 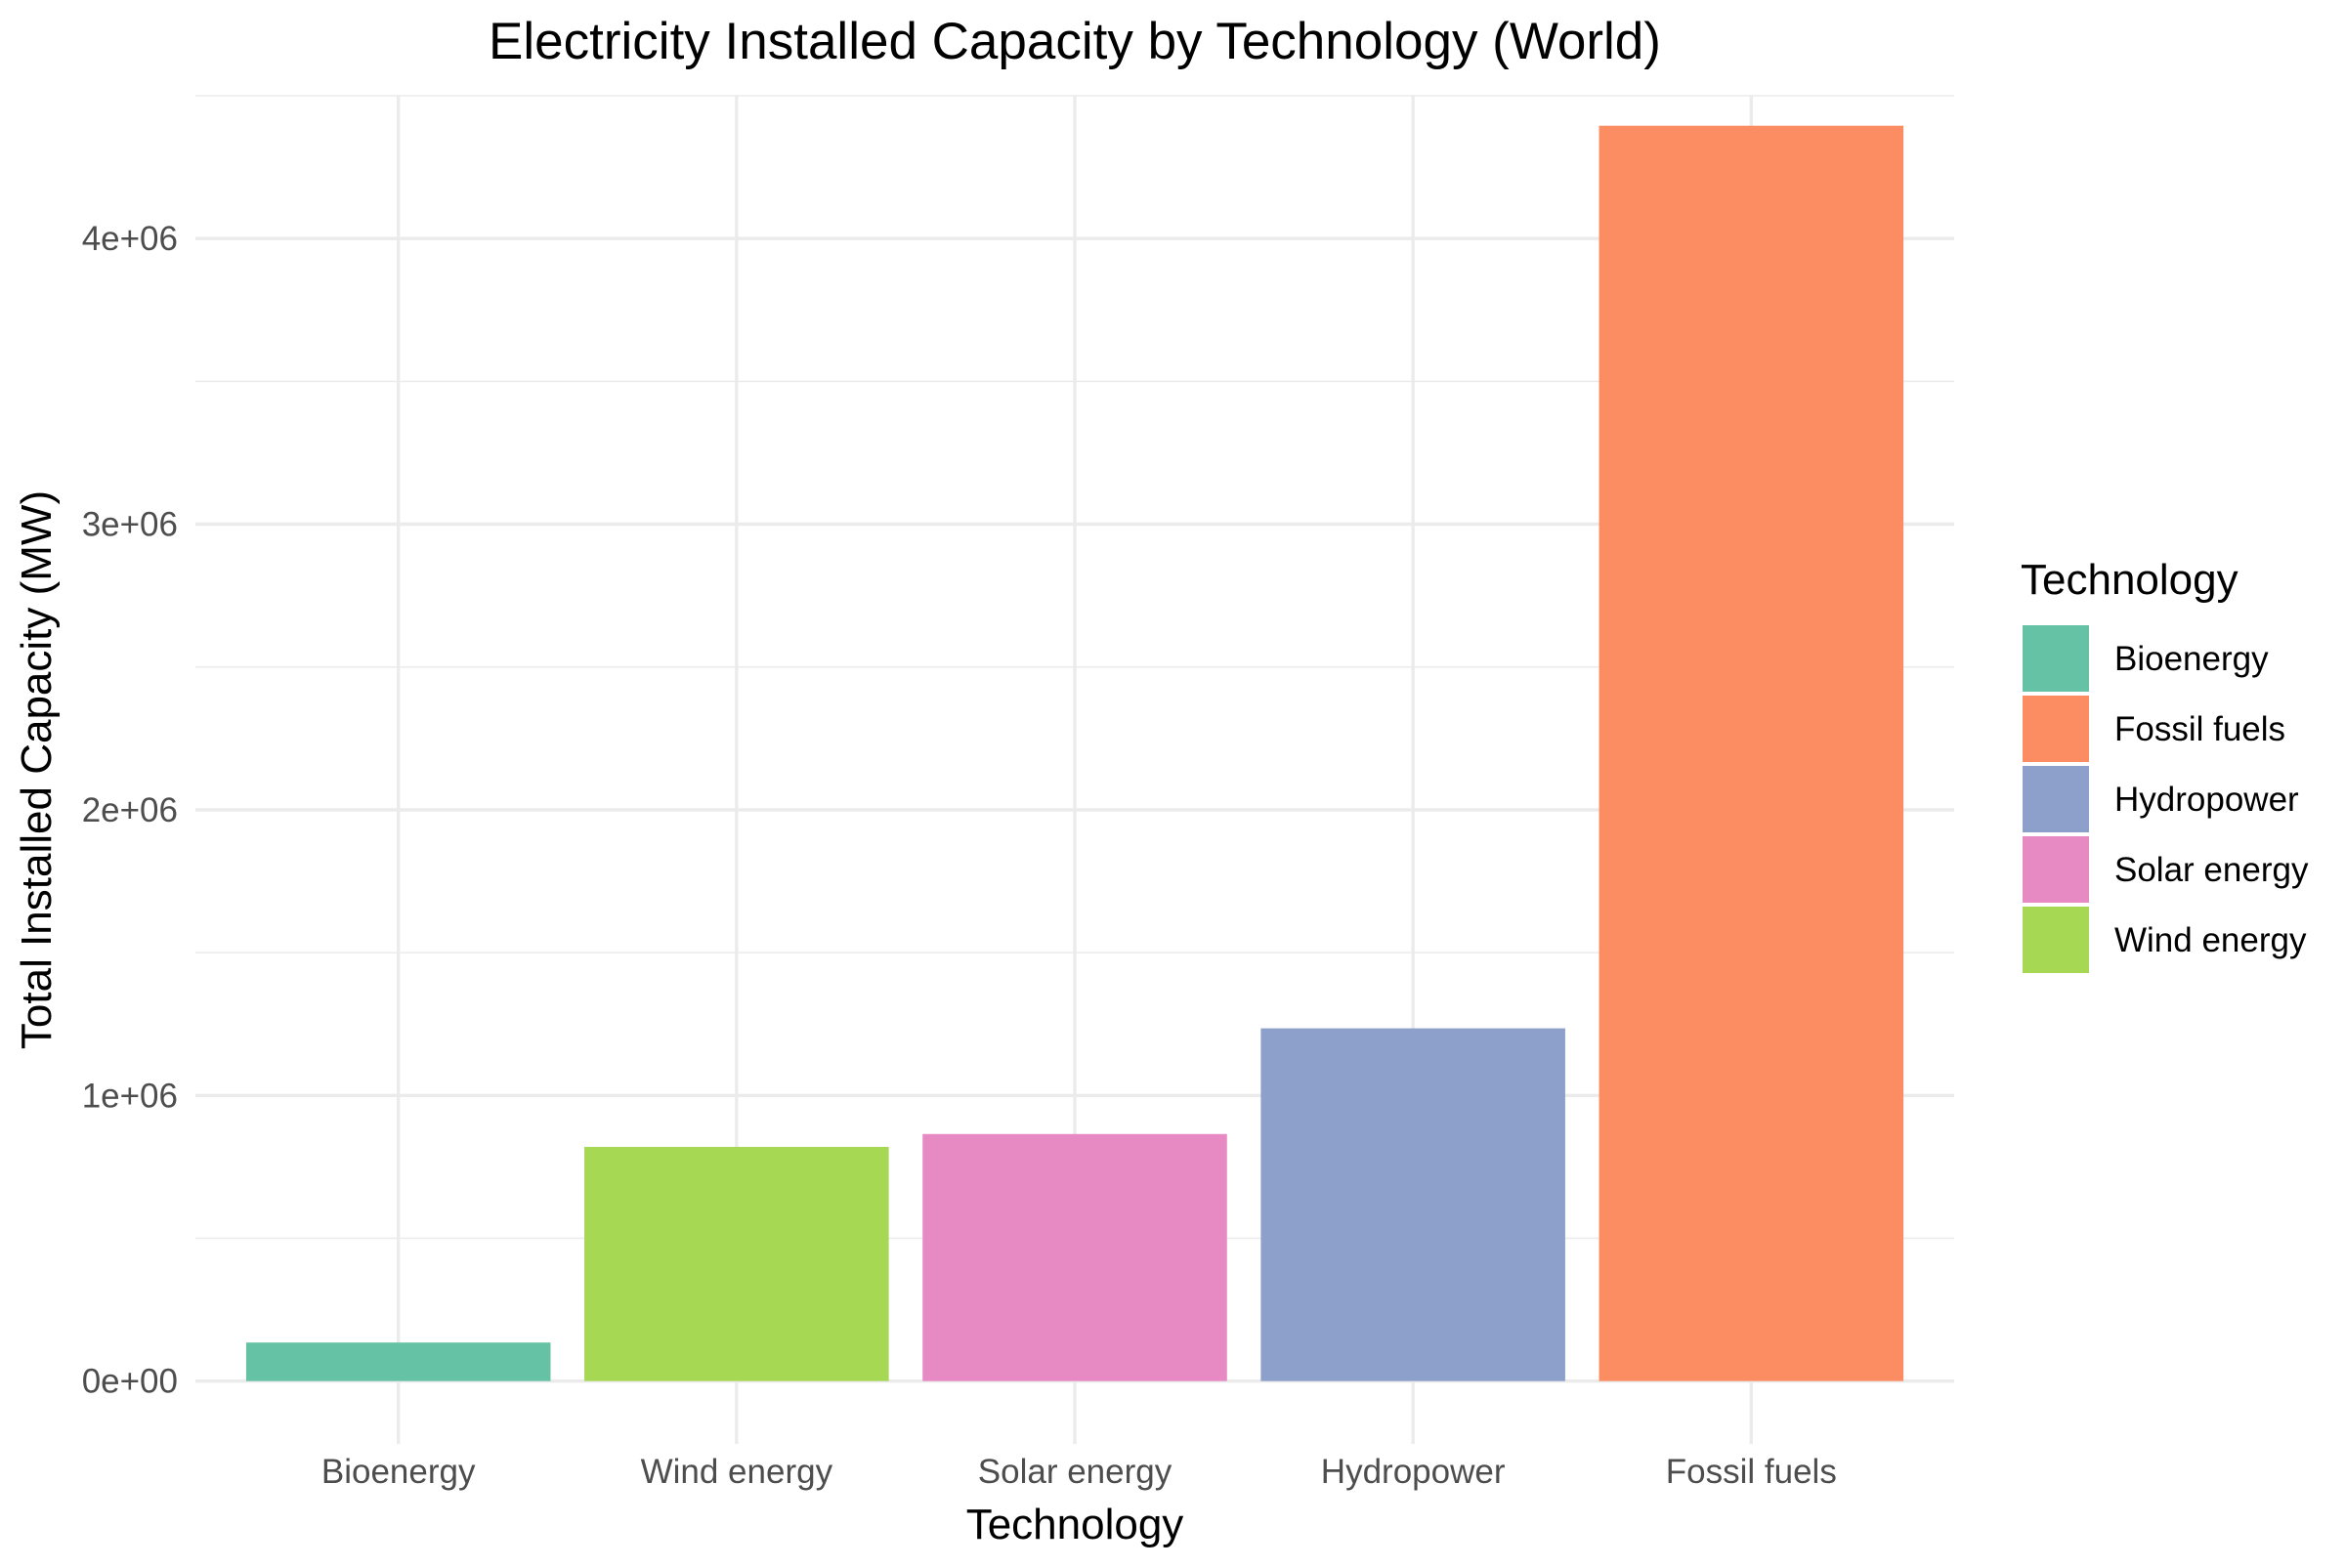 What do you see at coordinates (1075, 1472) in the screenshot?
I see `x-tick-label: Solar energy` at bounding box center [1075, 1472].